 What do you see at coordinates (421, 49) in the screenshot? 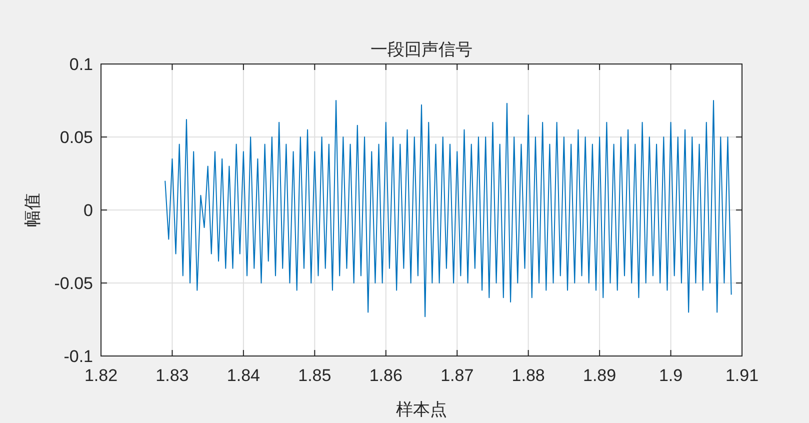
I see `chart-title: 一段回声信号` at bounding box center [421, 49].